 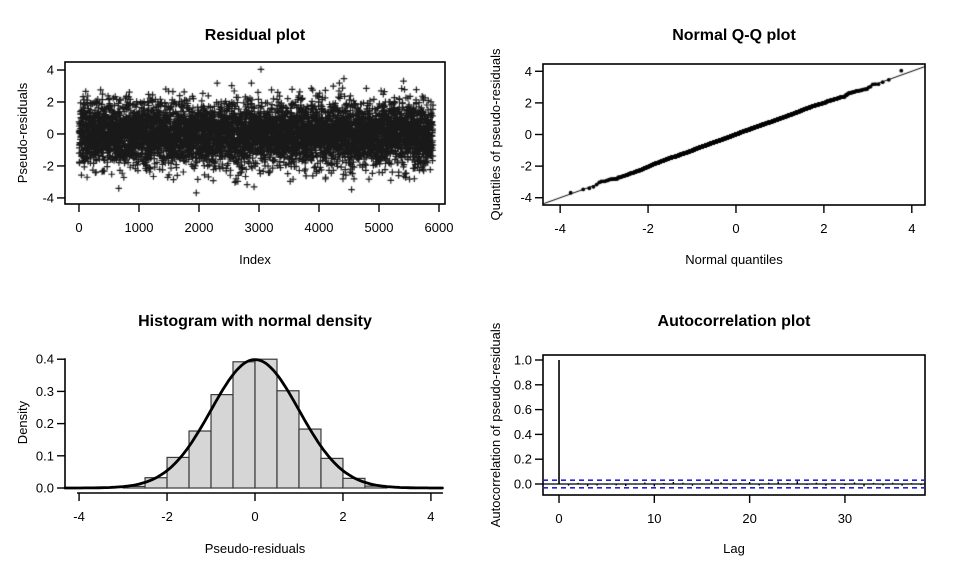 I want to click on qq-plot-frame, so click(x=734, y=134).